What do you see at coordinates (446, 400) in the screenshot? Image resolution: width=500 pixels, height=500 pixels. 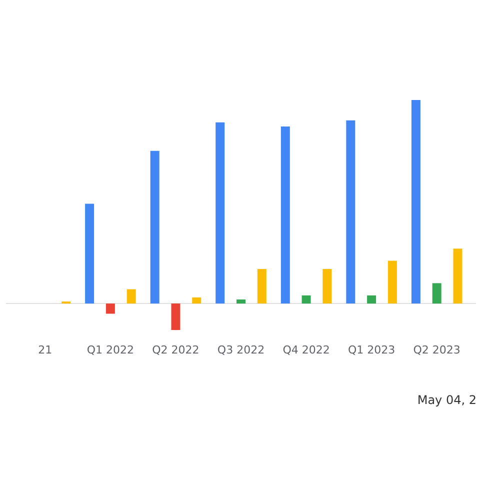 I see `text: May 04, 2` at bounding box center [446, 400].